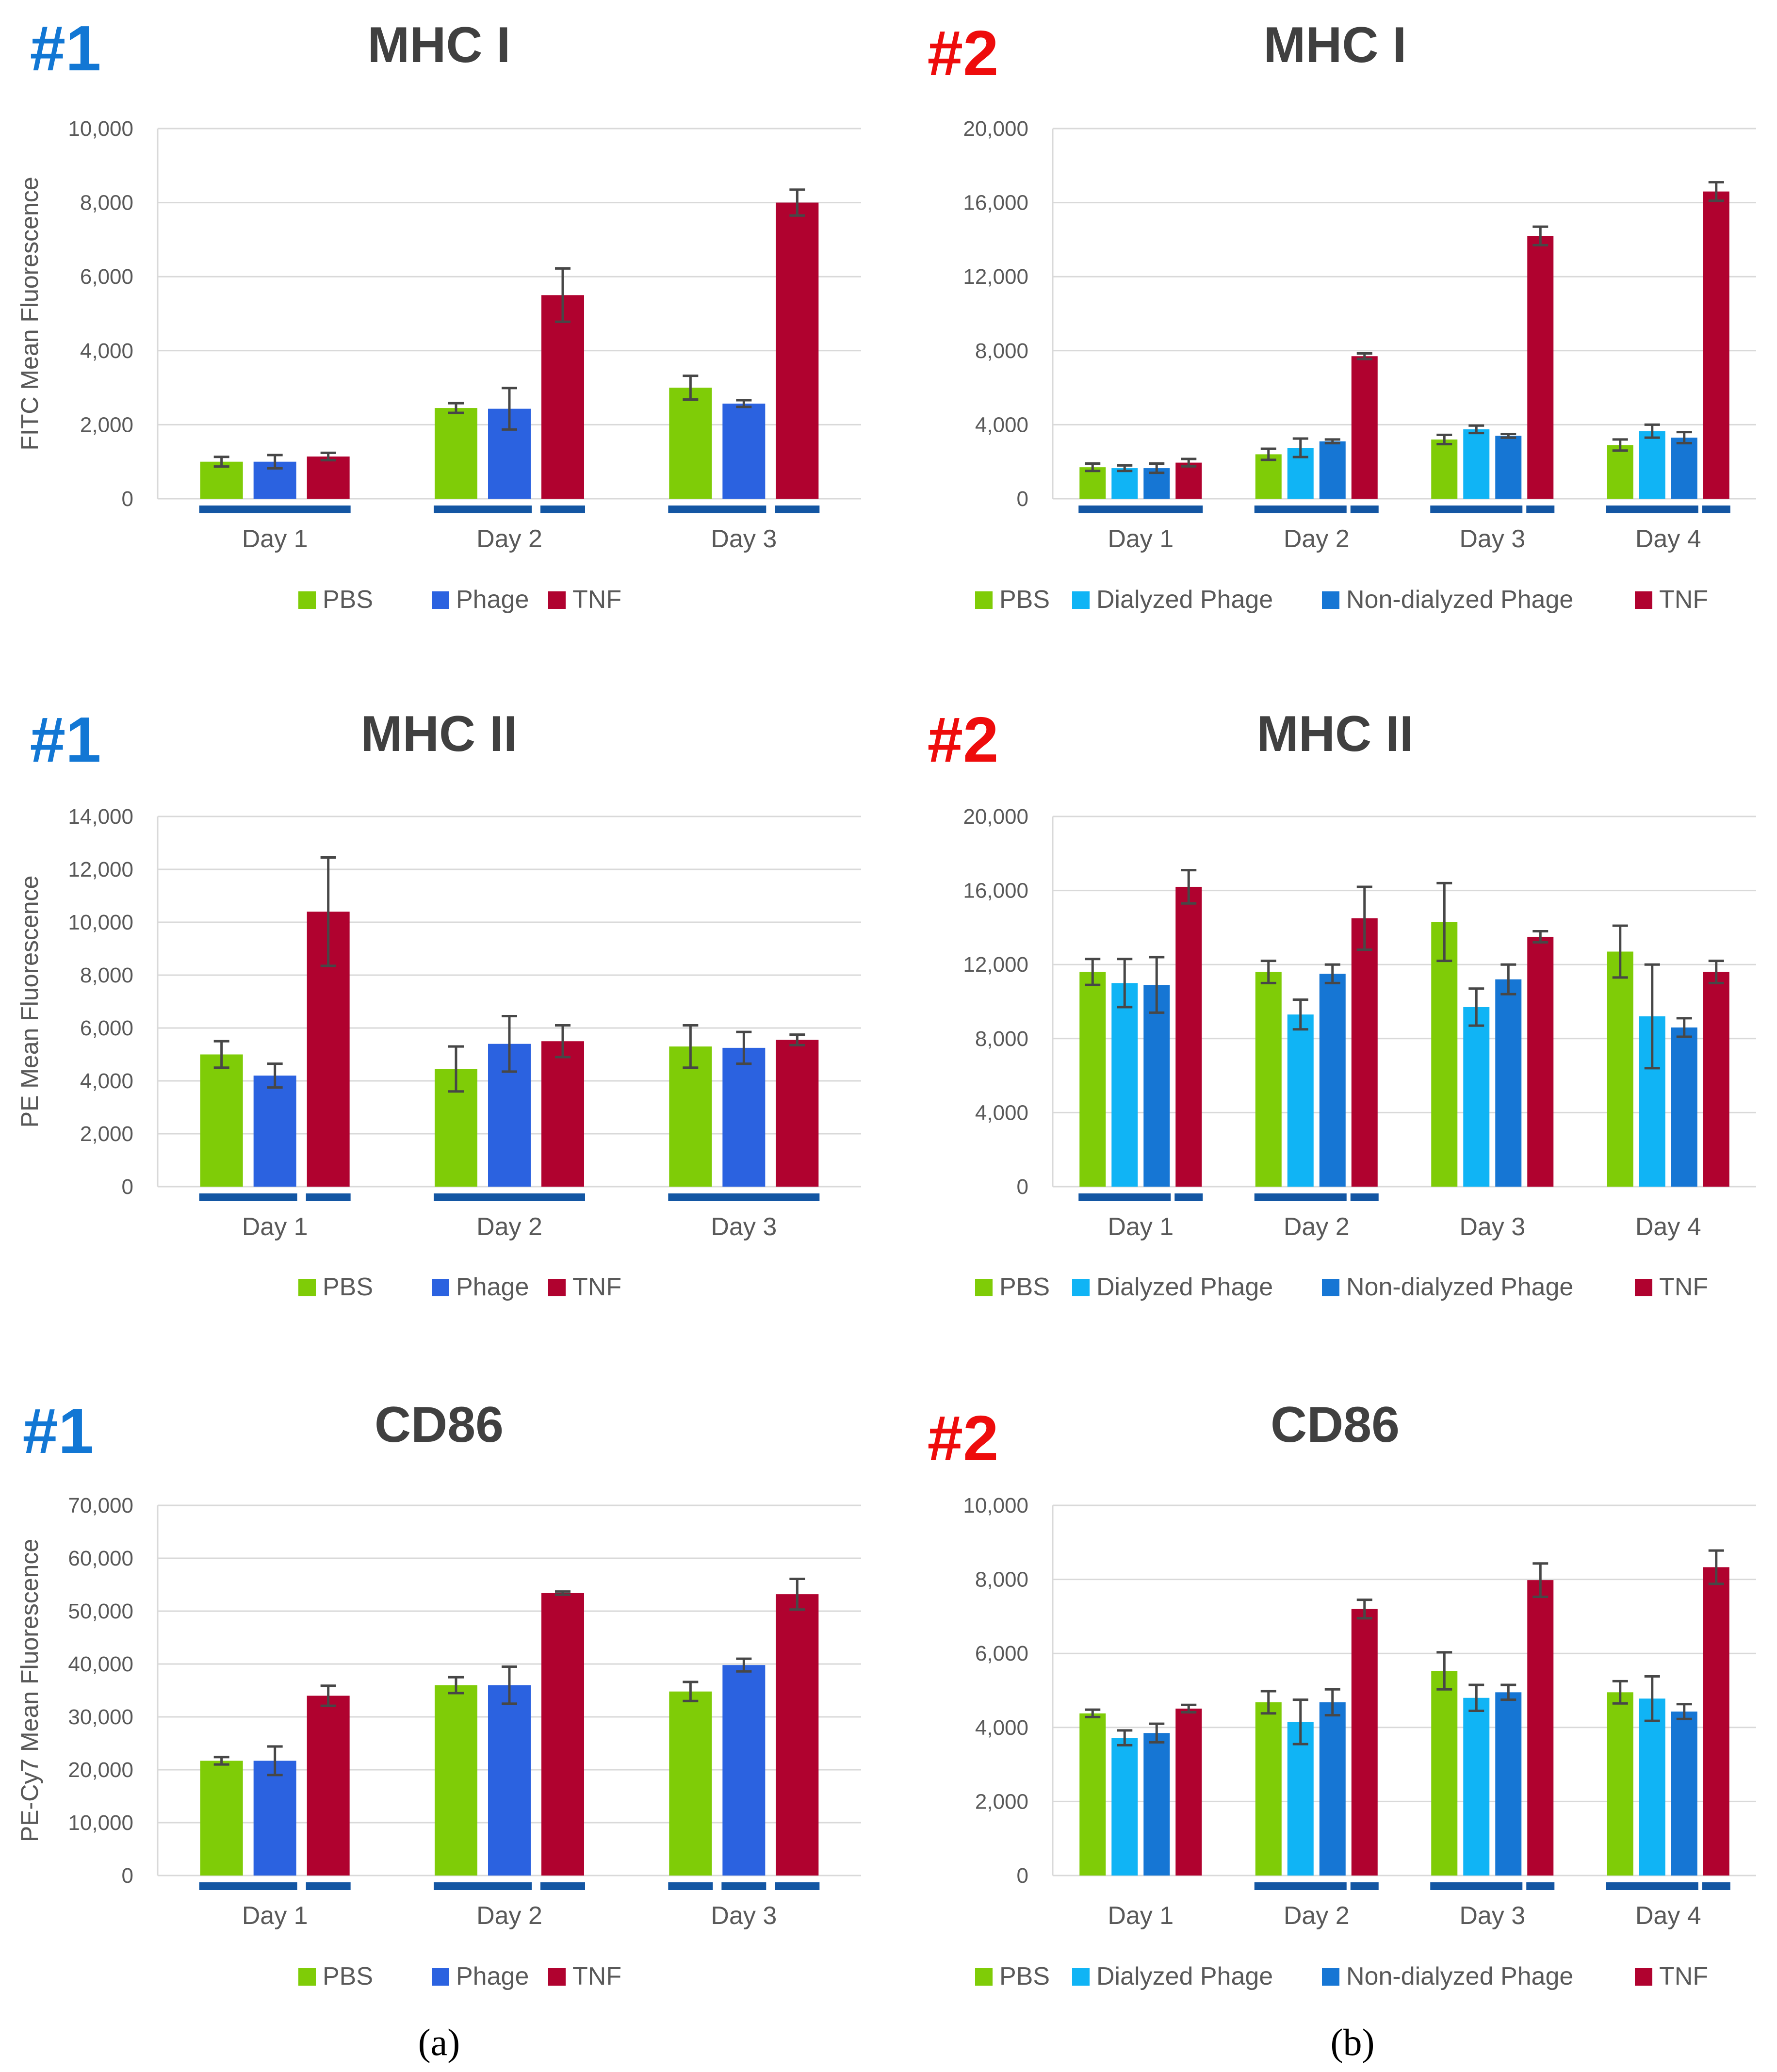  I want to click on y-tick-label: 30,000, so click(100, 1717).